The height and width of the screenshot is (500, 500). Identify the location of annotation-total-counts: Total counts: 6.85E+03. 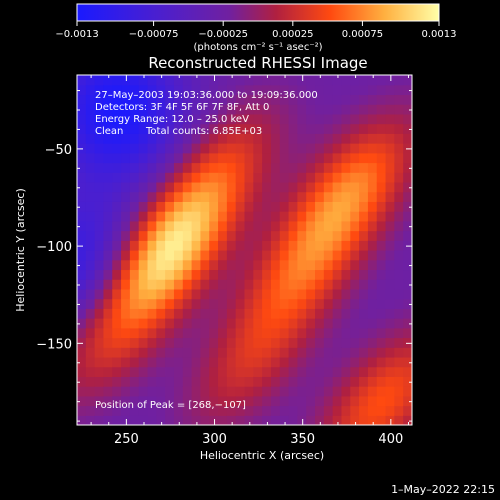
(203, 131).